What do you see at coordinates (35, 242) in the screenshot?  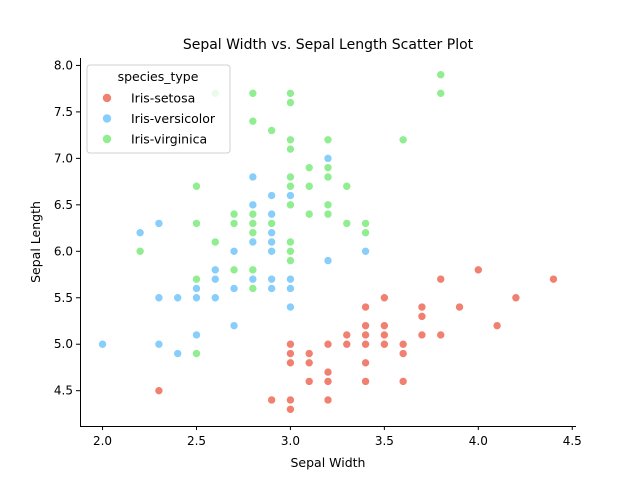 I see `y-axis-label: Sepal Length` at bounding box center [35, 242].